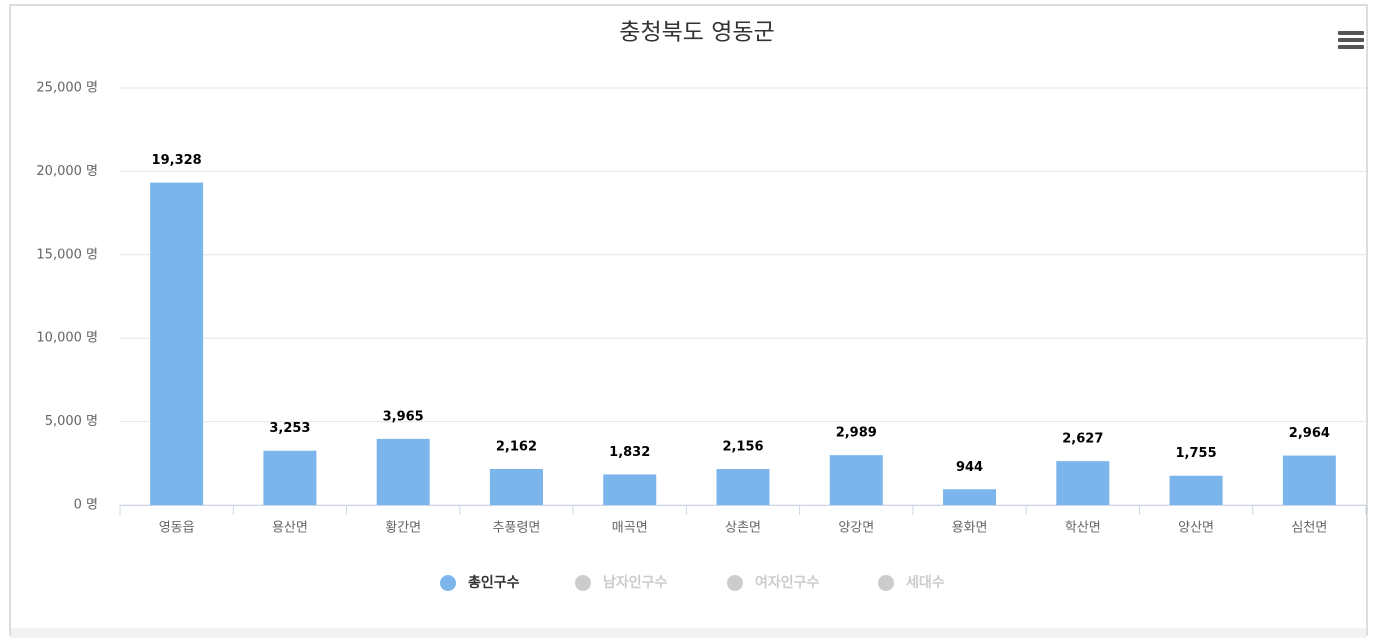 The height and width of the screenshot is (639, 1393). What do you see at coordinates (403, 416) in the screenshot?
I see `data-label: 3,965` at bounding box center [403, 416].